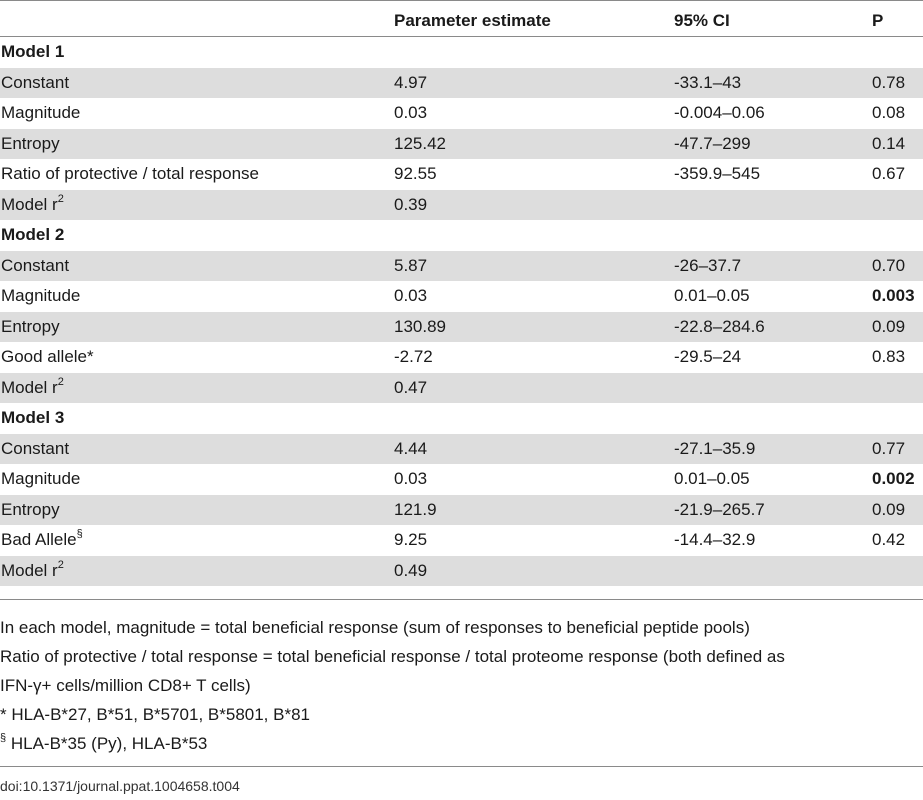 Image resolution: width=923 pixels, height=800 pixels. I want to click on table-row: Bad Allele§ 9.25 -14.4–32.9 0.42, so click(461, 540).